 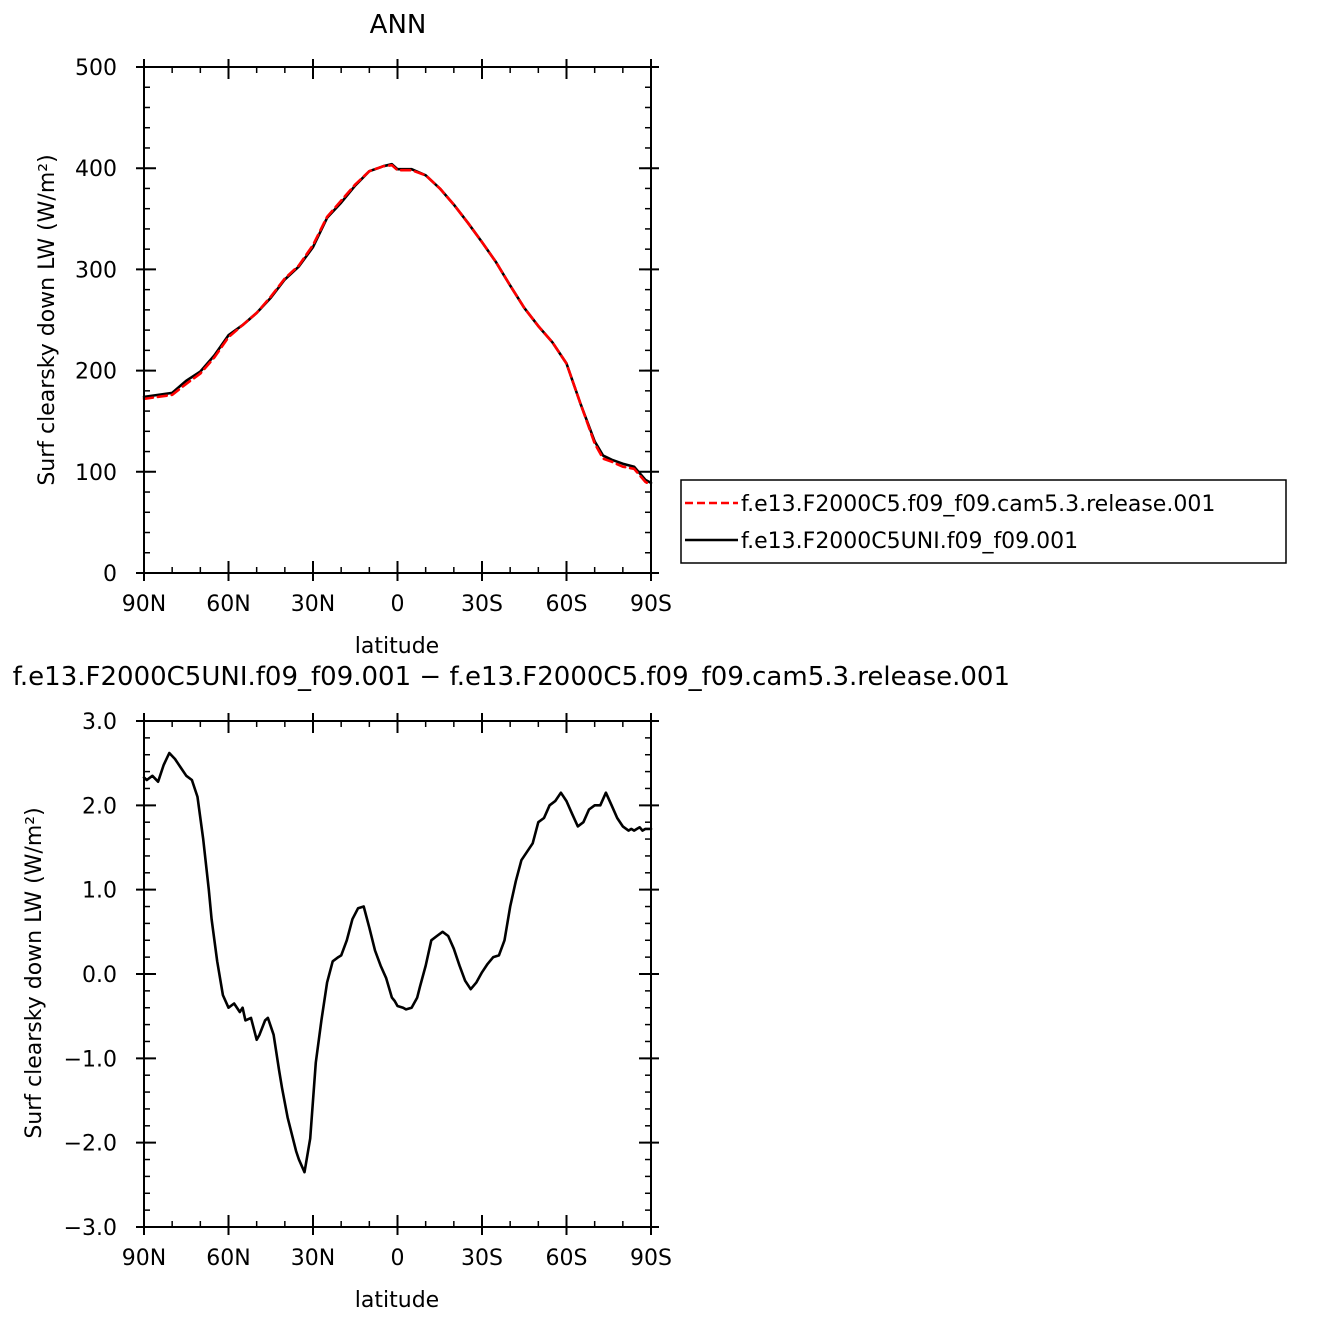 What do you see at coordinates (144, 1258) in the screenshot?
I see `bottom-x-tick-label: 90N` at bounding box center [144, 1258].